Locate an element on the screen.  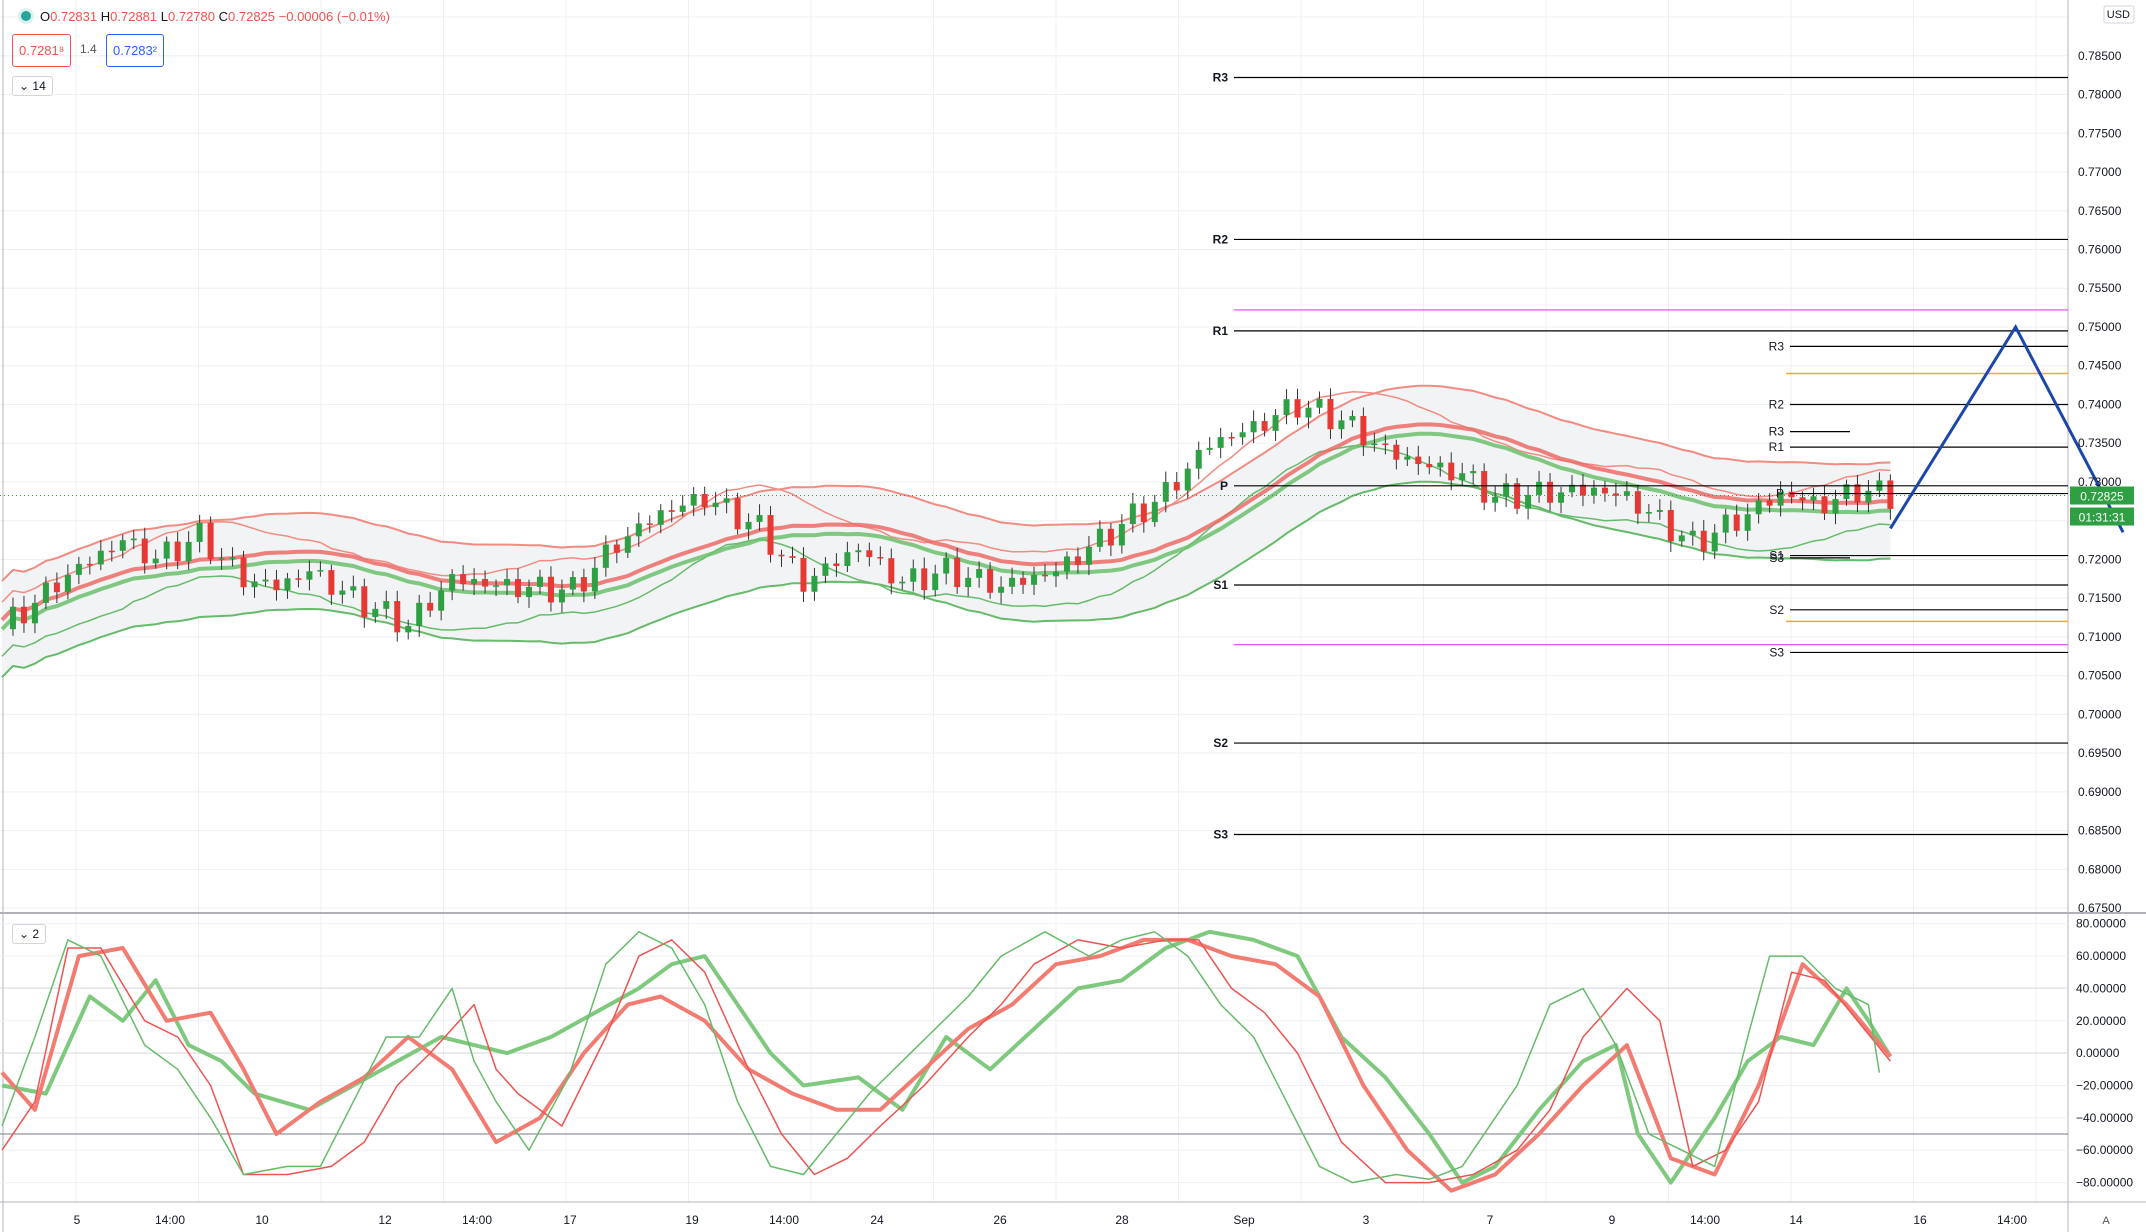
indicator-toggle-main: ⌄ 14 is located at coordinates (32, 86).